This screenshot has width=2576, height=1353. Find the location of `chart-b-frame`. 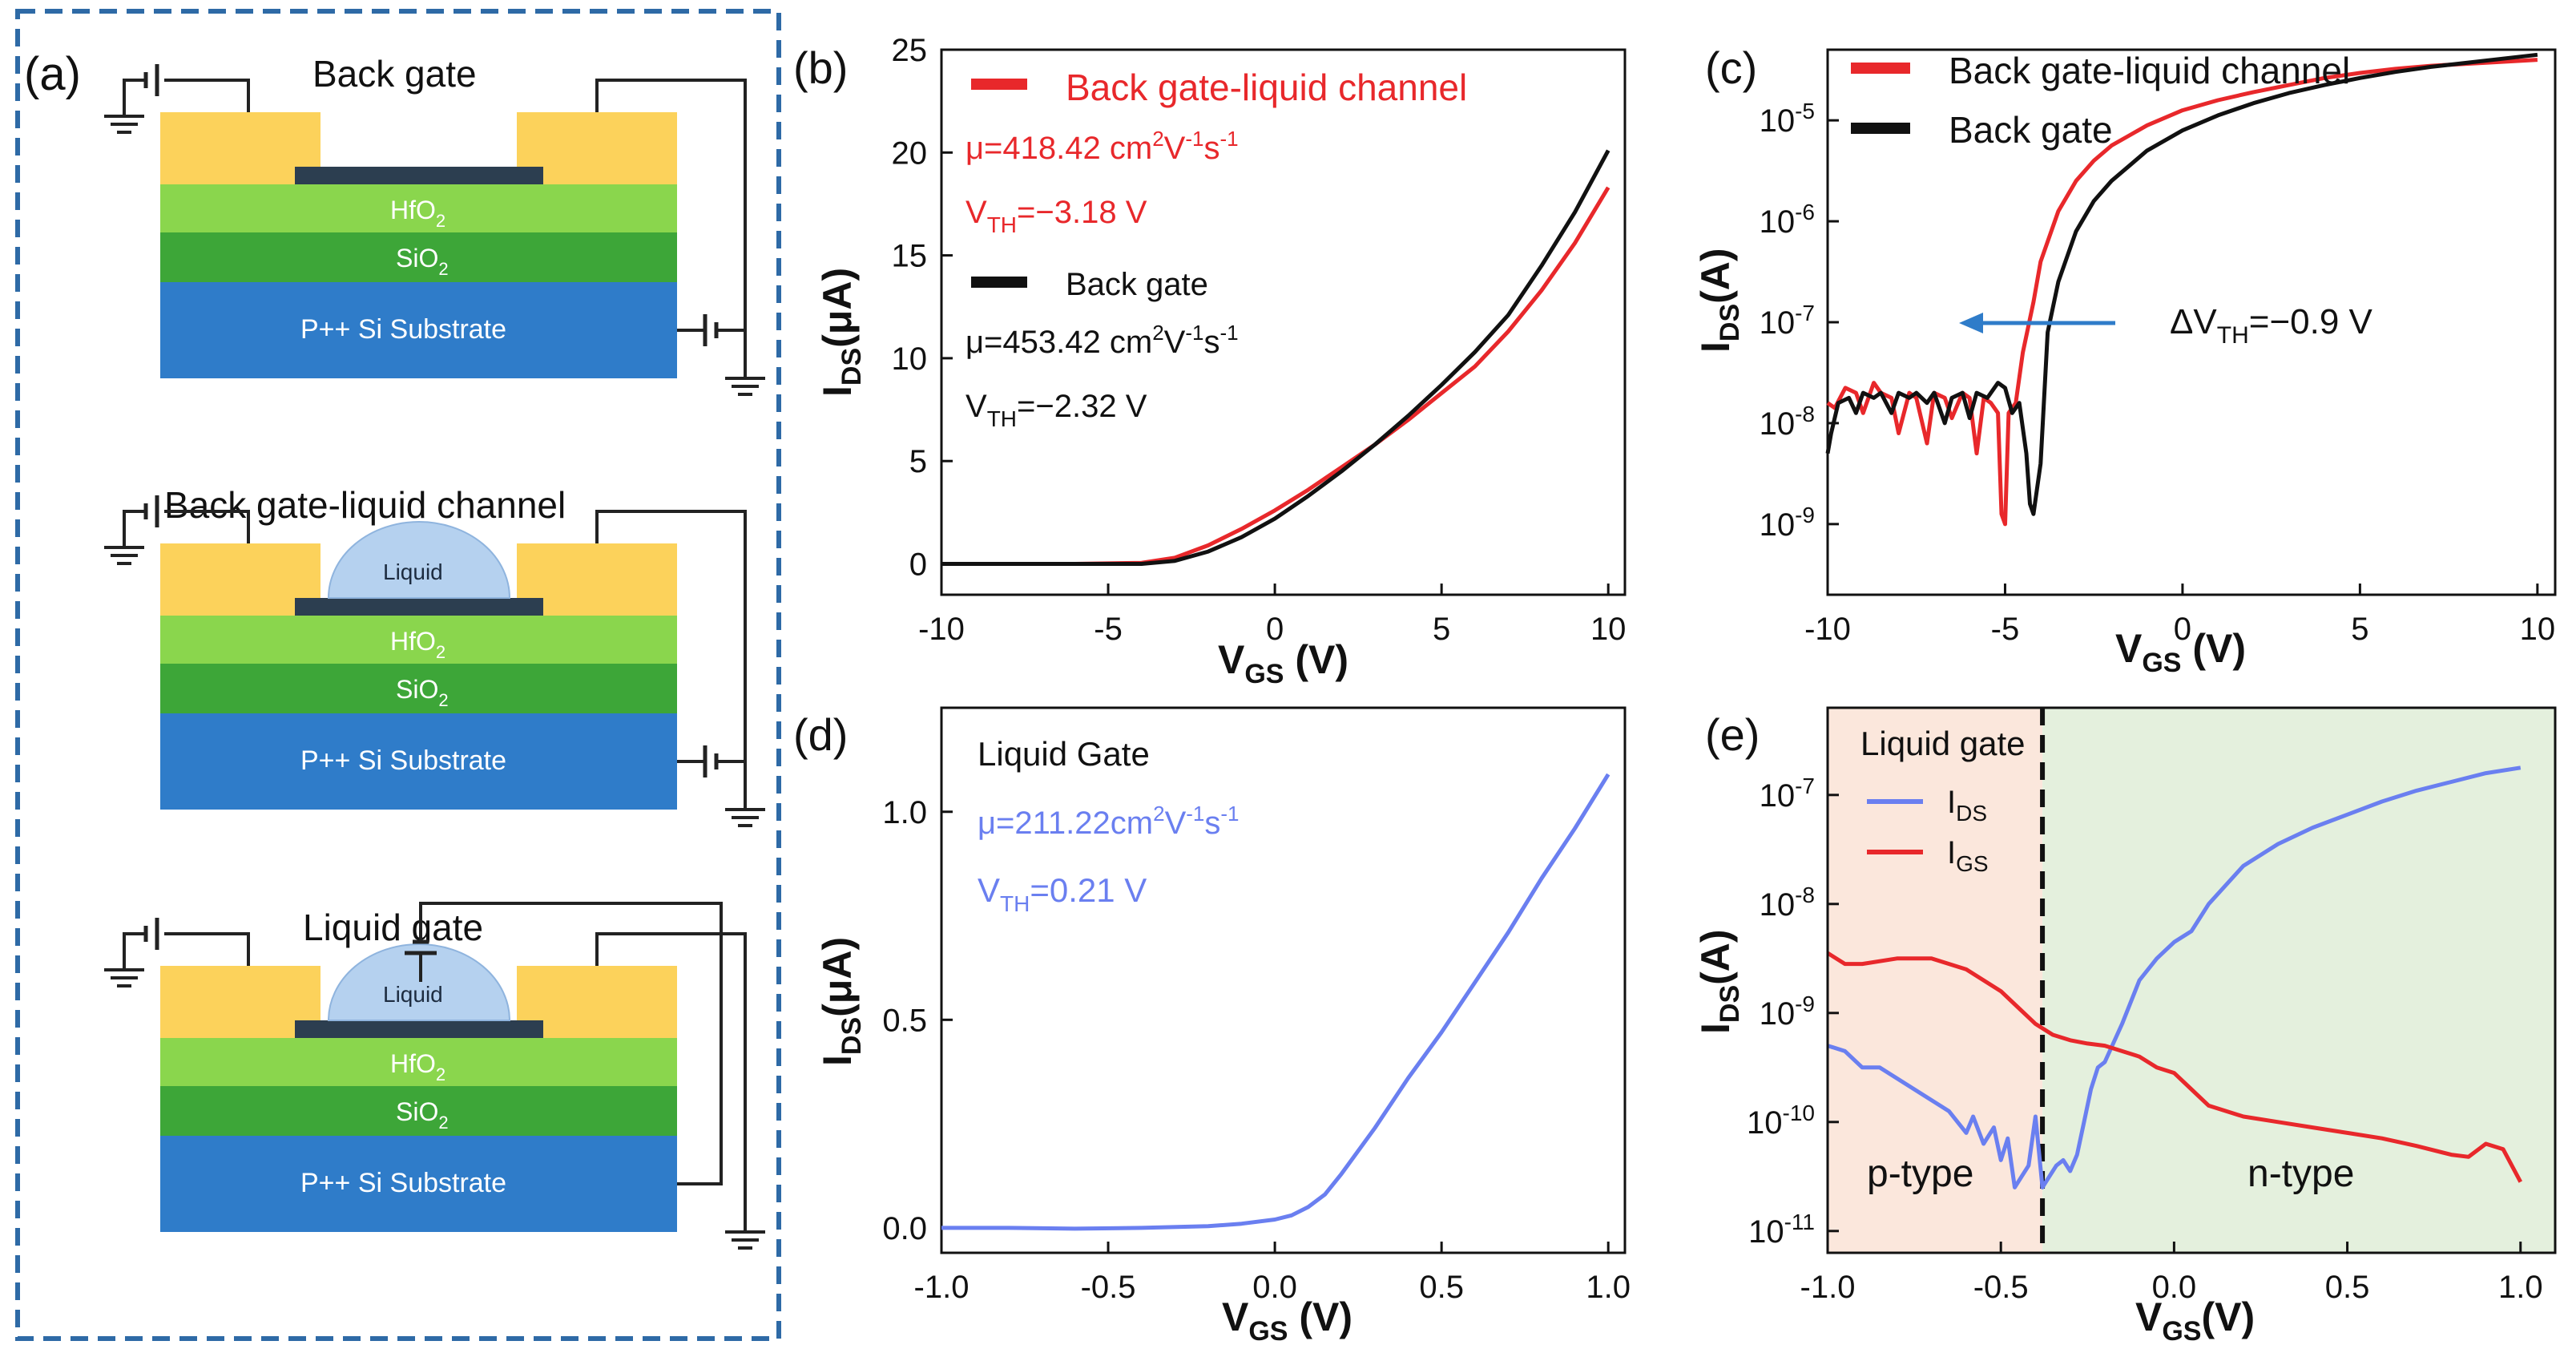

chart-b-frame is located at coordinates (1283, 322).